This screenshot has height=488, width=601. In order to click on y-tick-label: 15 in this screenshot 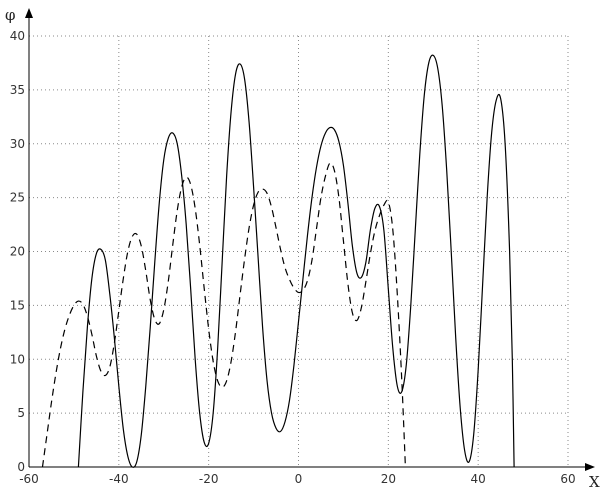, I will do `click(17, 305)`.